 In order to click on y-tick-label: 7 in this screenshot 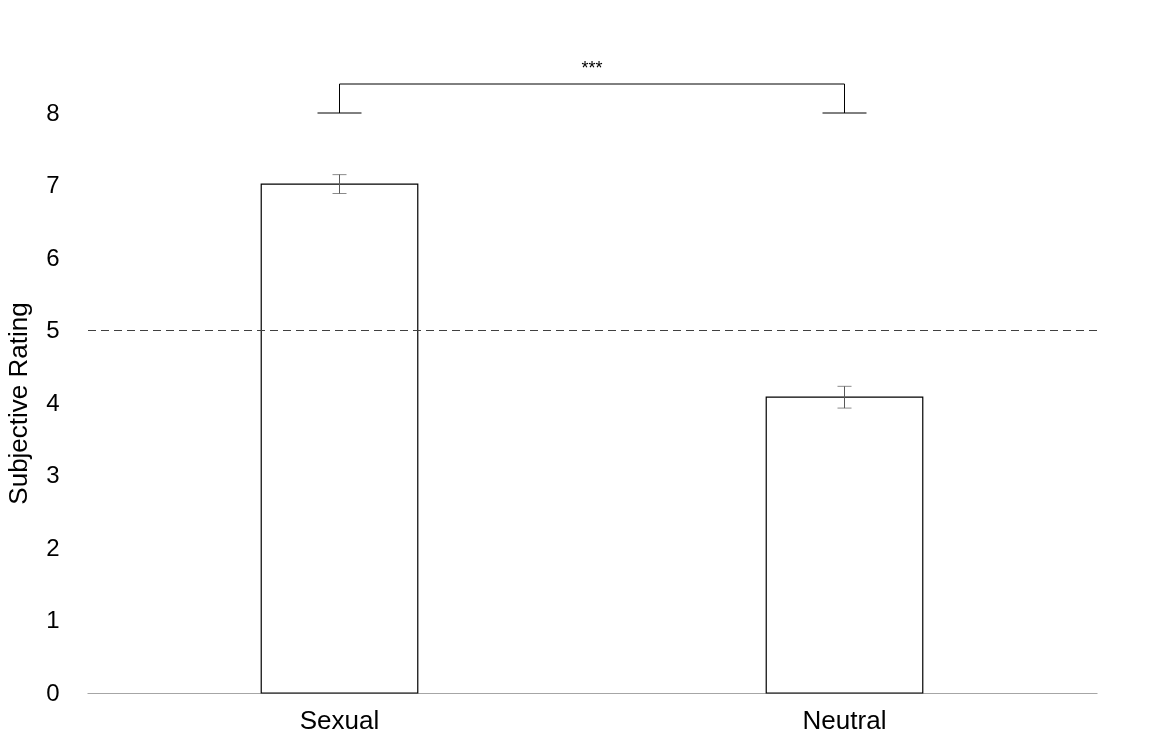, I will do `click(53, 184)`.